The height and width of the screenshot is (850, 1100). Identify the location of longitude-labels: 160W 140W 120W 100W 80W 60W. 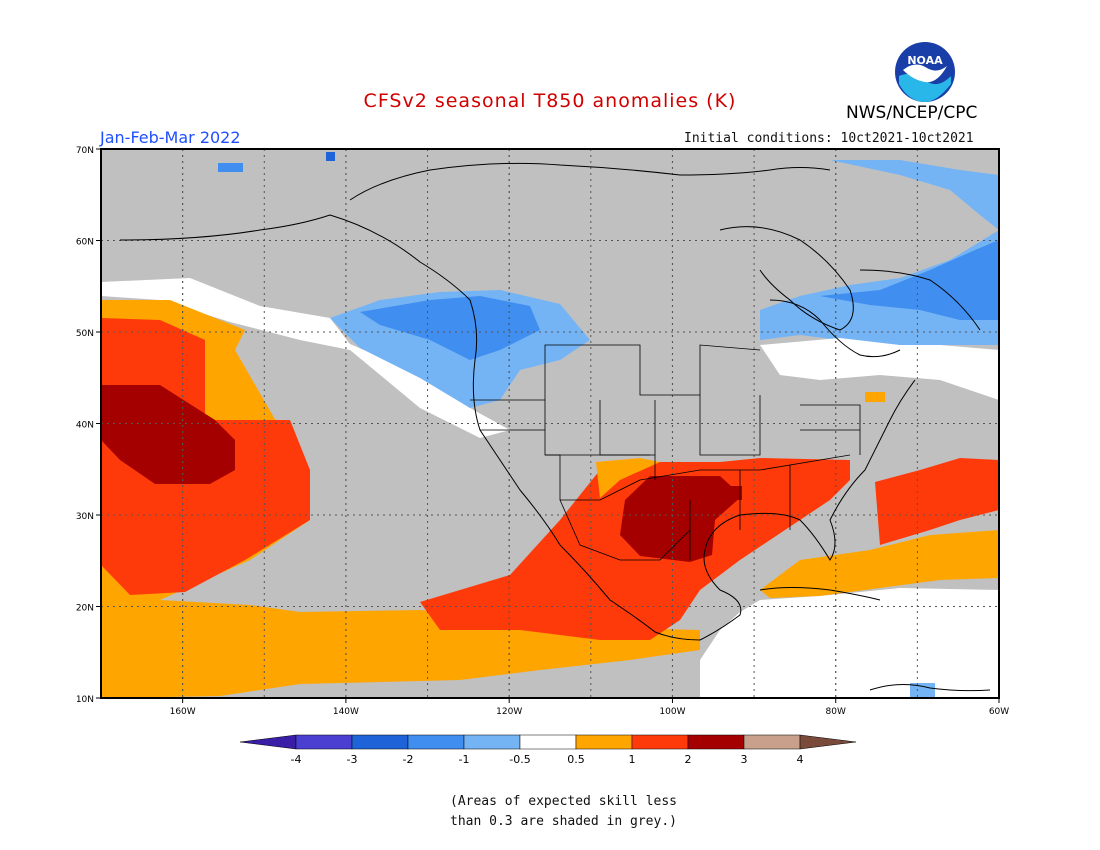
(590, 712).